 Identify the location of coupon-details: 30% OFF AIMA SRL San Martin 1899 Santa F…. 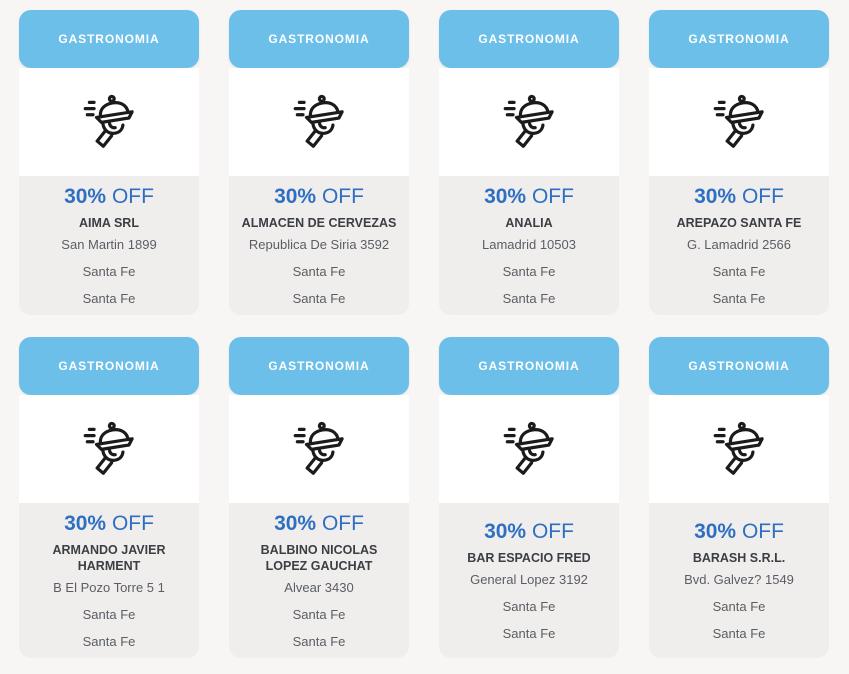
(109, 245).